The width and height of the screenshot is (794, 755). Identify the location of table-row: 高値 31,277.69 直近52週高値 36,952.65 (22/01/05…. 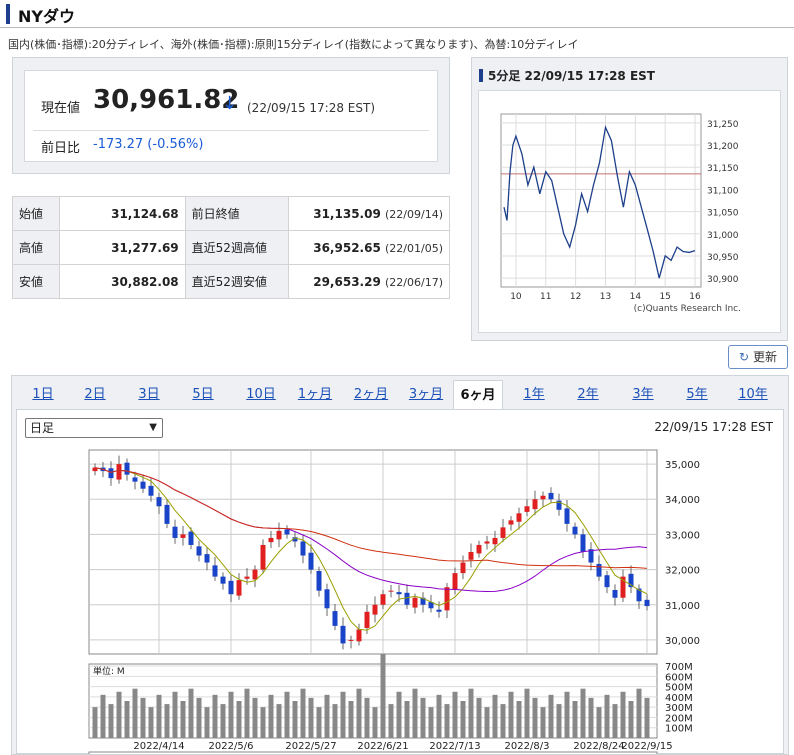
(231, 247).